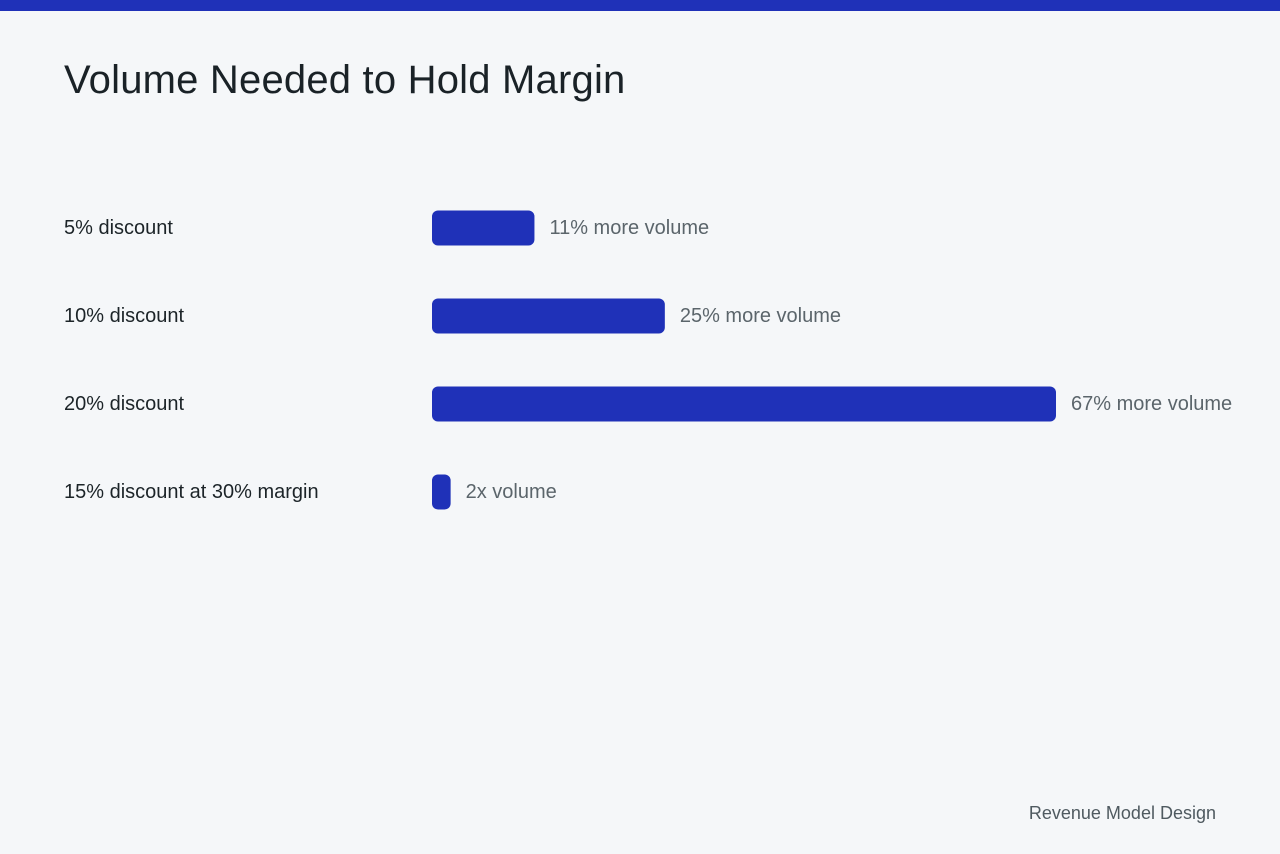 The image size is (1280, 854). What do you see at coordinates (118, 228) in the screenshot?
I see `category-label: 5% discount` at bounding box center [118, 228].